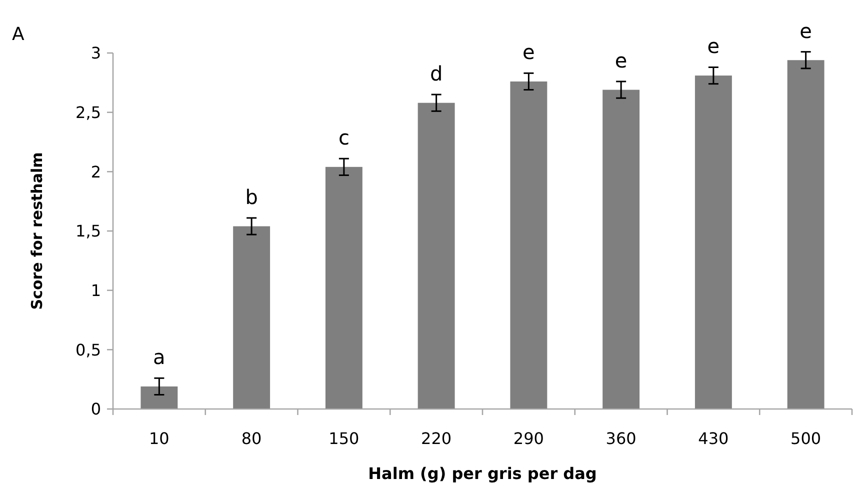  Describe the element at coordinates (806, 30) in the screenshot. I see `text: e` at that location.